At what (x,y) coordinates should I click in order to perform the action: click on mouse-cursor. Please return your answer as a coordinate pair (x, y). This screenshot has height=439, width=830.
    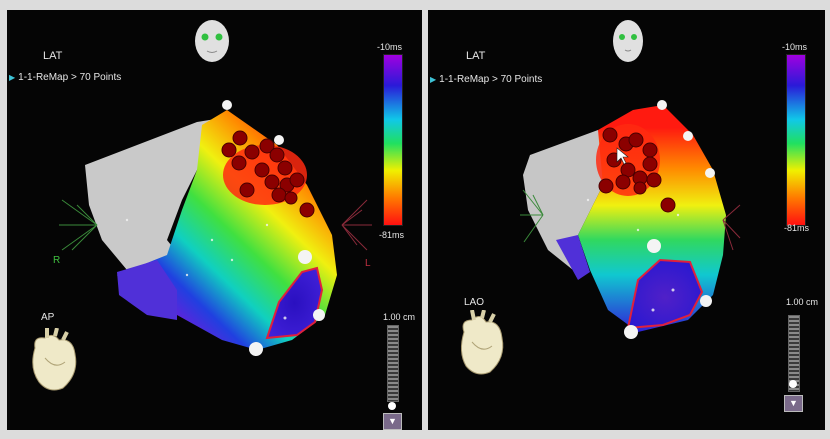
    Looking at the image, I should click on (622, 156).